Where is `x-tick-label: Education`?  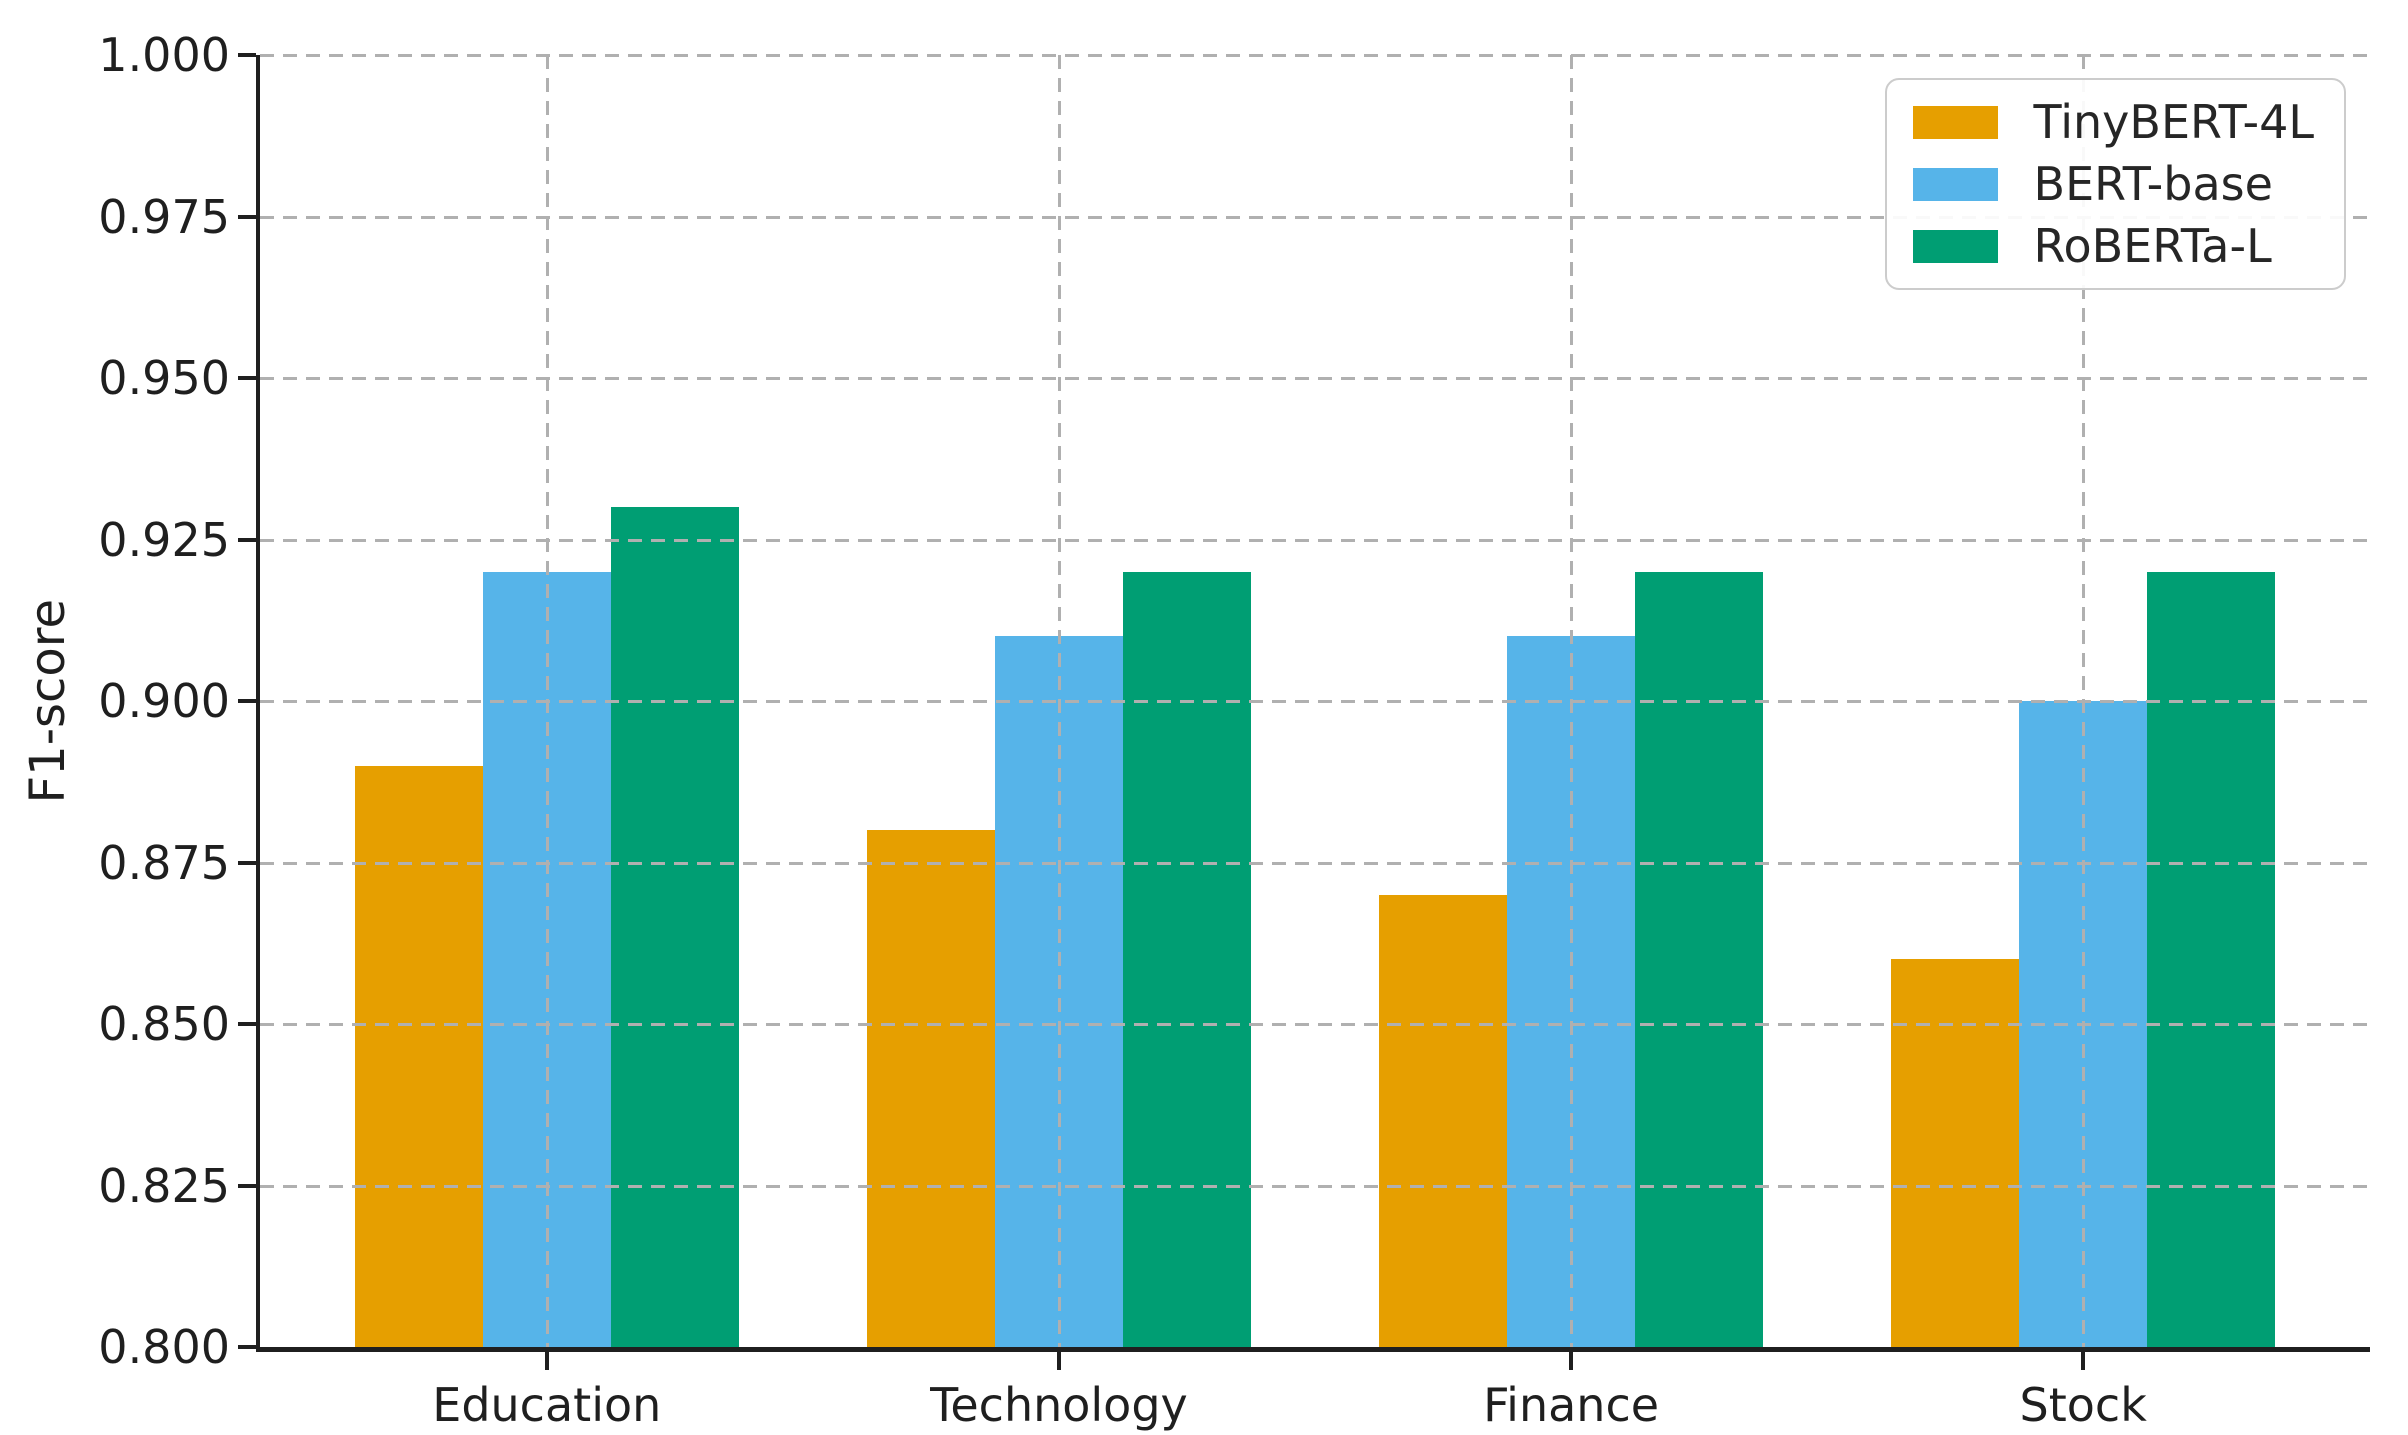
x-tick-label: Education is located at coordinates (547, 1405).